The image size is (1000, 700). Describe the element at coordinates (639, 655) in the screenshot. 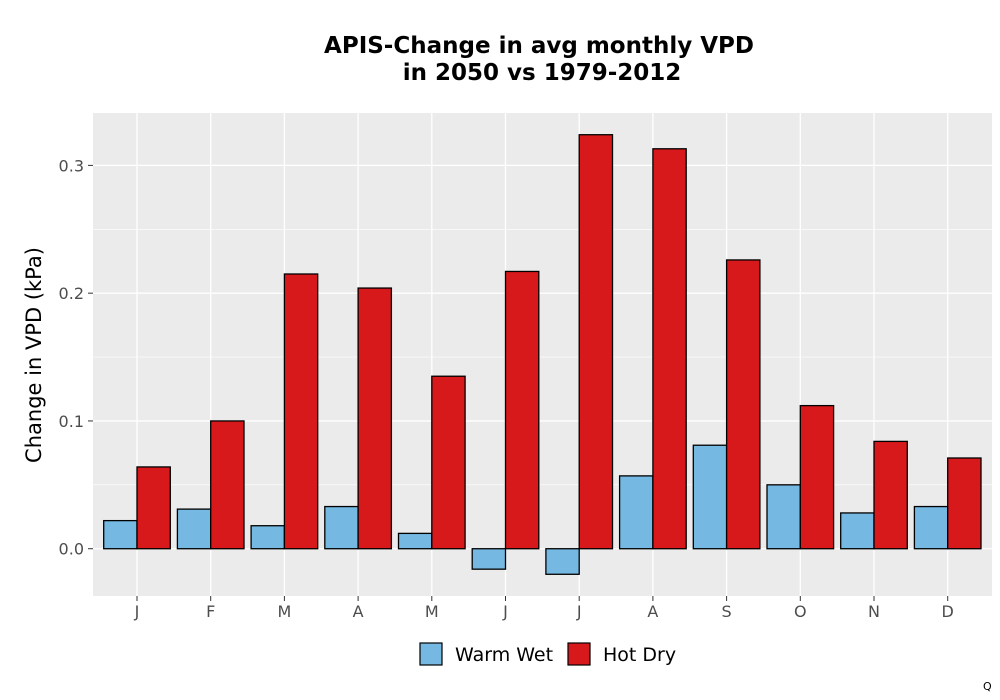

I see `legend-label-hot-dry: Hot Dry` at that location.